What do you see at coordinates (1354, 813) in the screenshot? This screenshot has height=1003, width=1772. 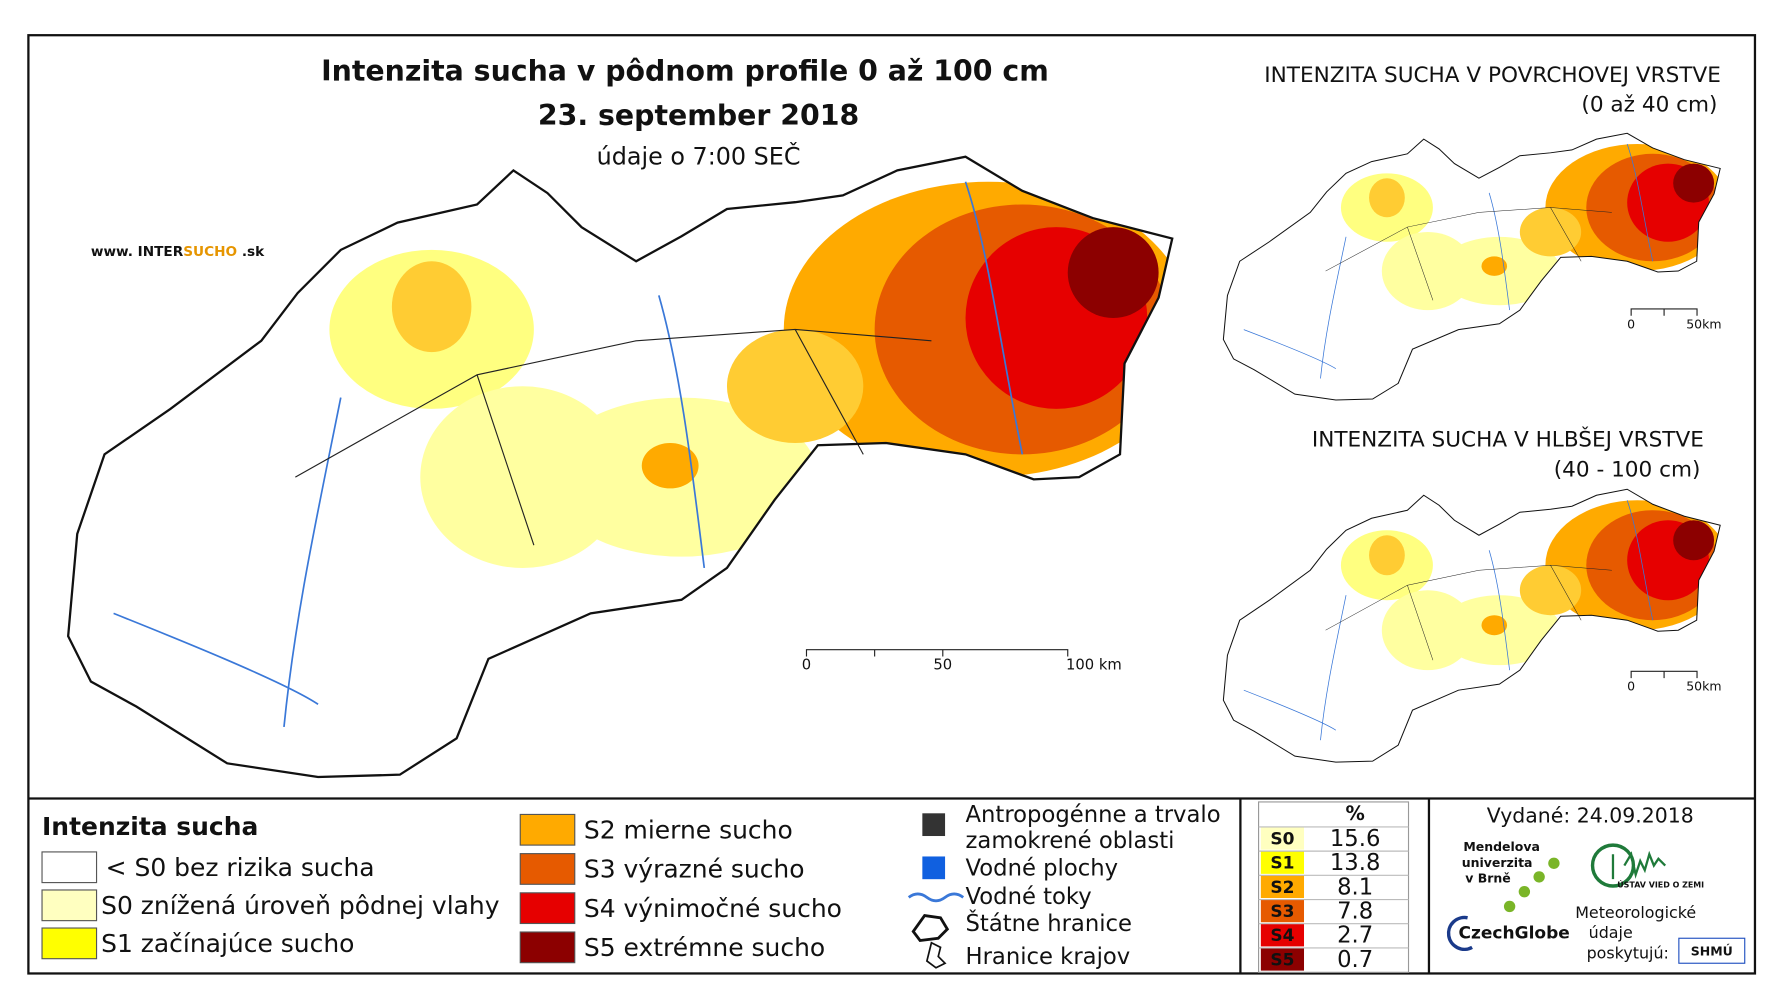 I see `stats-header: %` at bounding box center [1354, 813].